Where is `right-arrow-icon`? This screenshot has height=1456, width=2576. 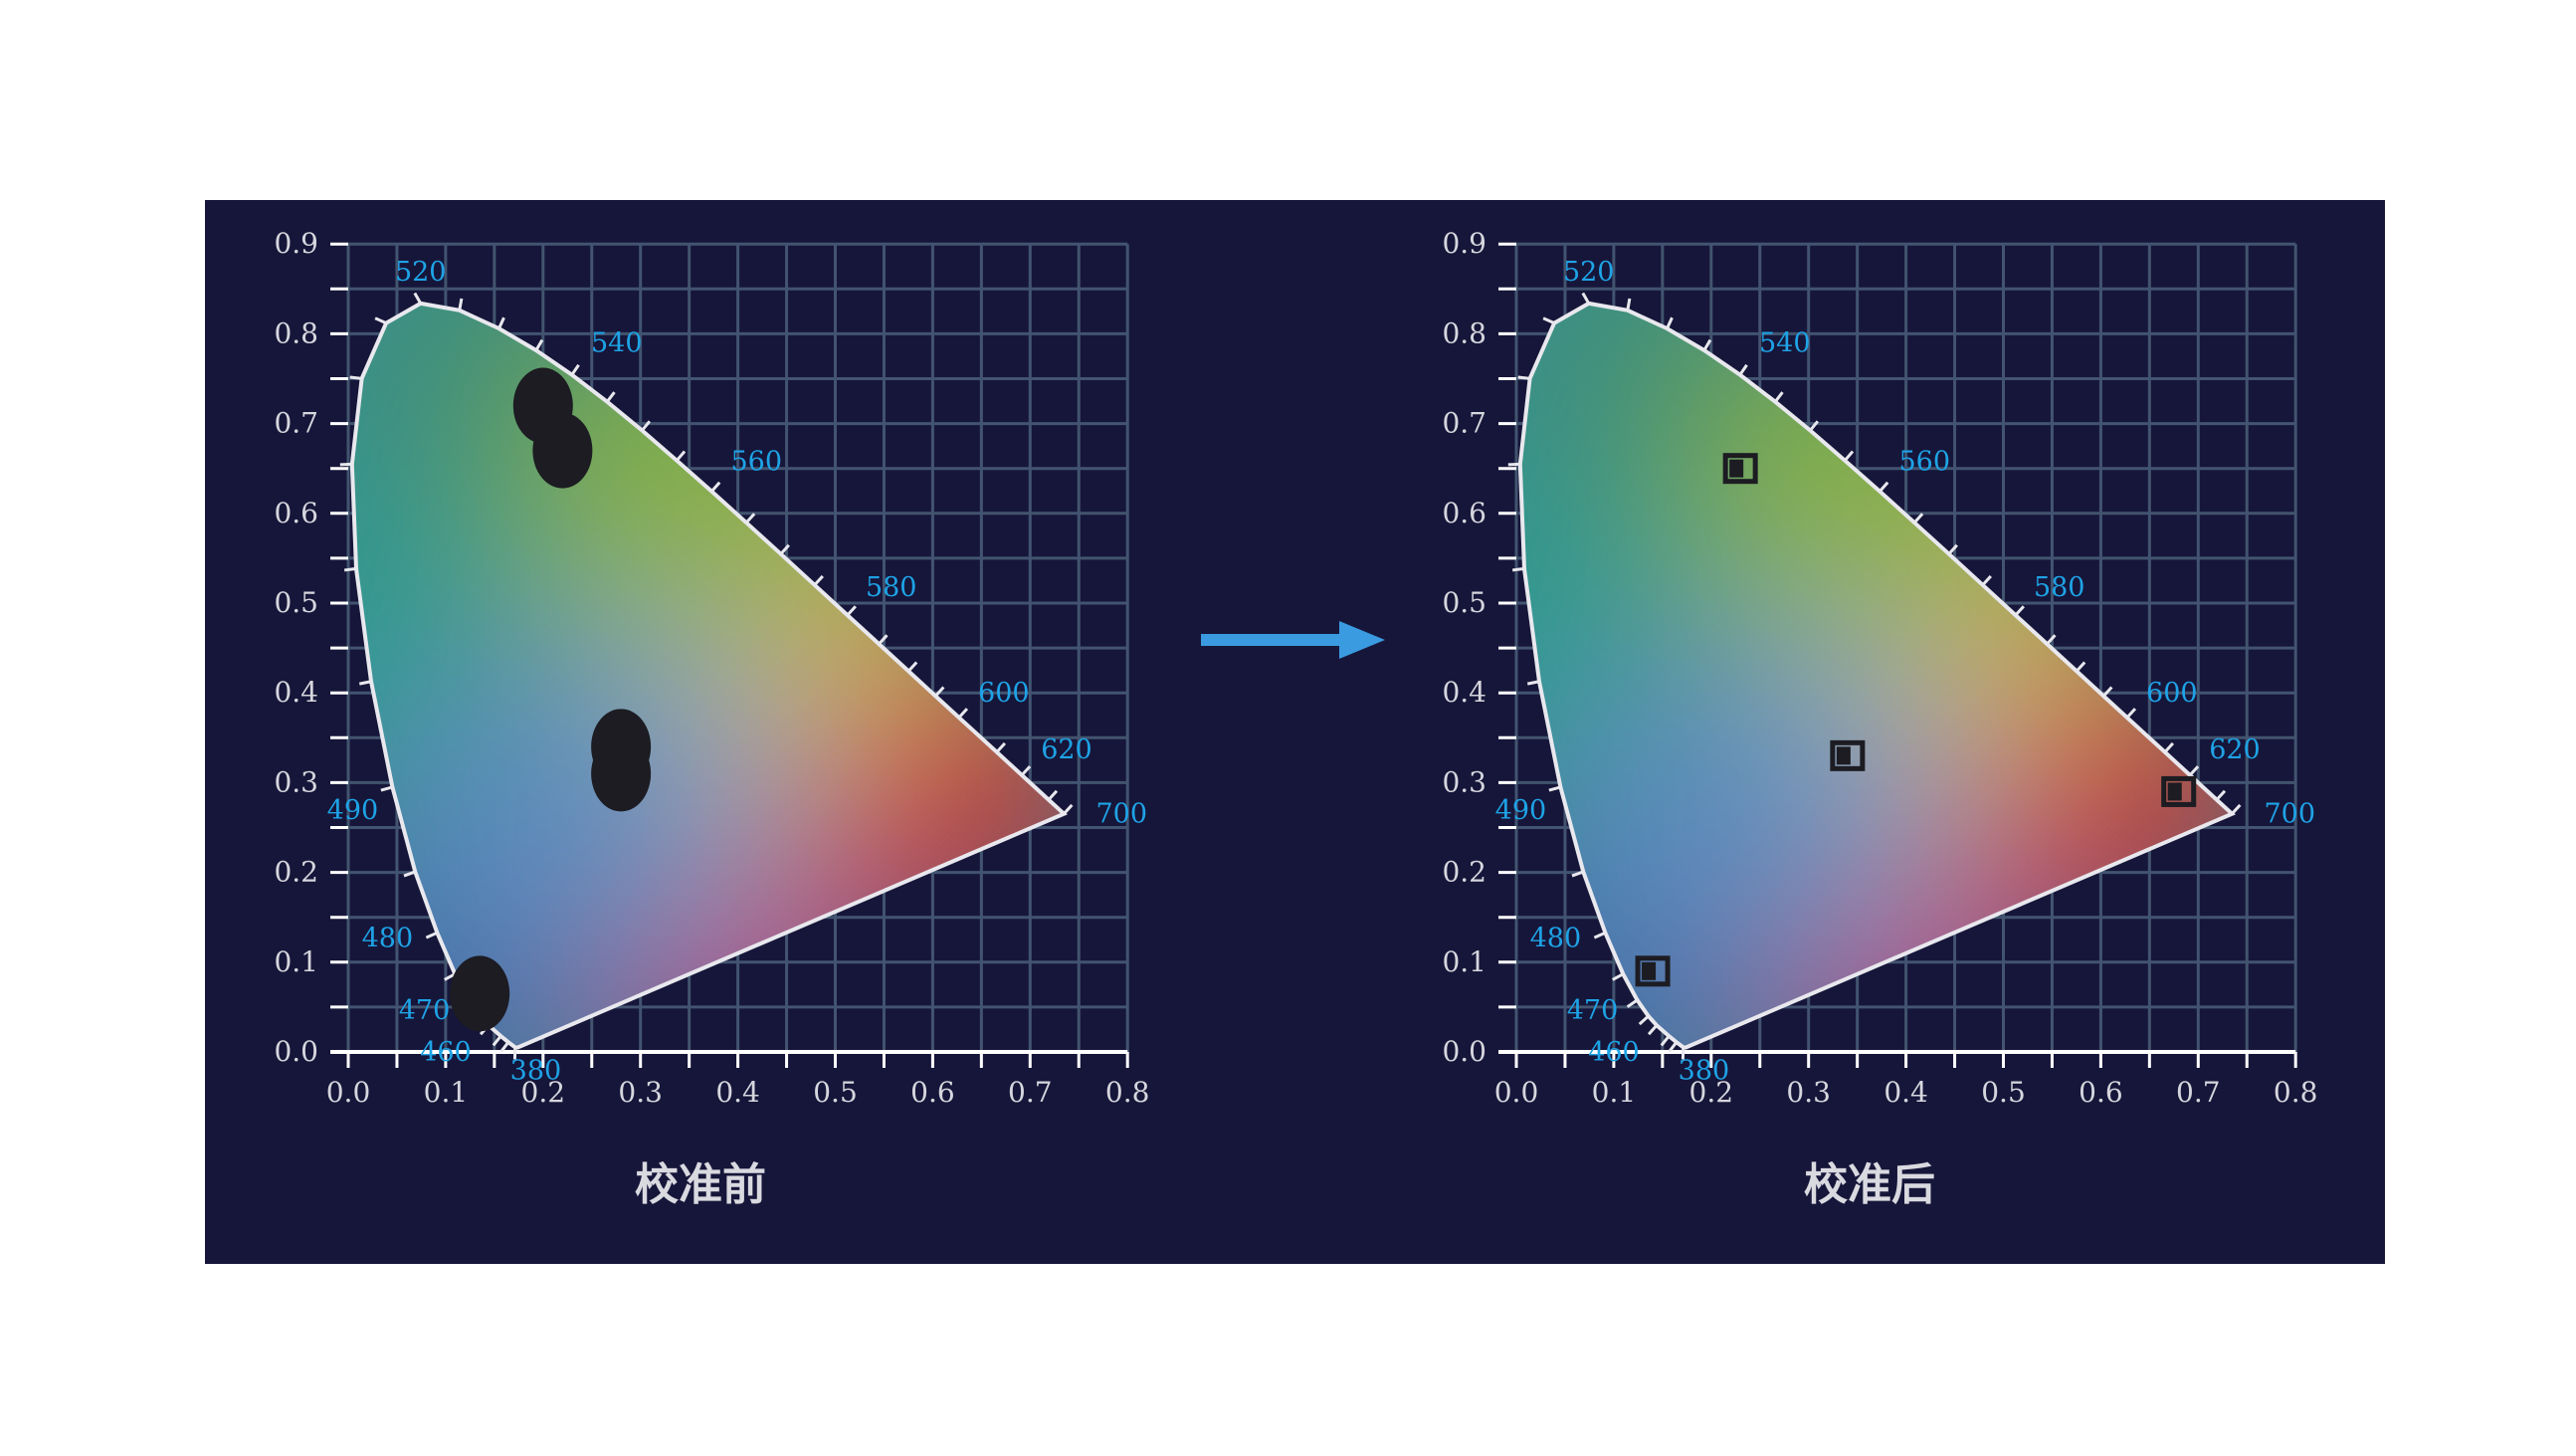
right-arrow-icon is located at coordinates (1293, 640).